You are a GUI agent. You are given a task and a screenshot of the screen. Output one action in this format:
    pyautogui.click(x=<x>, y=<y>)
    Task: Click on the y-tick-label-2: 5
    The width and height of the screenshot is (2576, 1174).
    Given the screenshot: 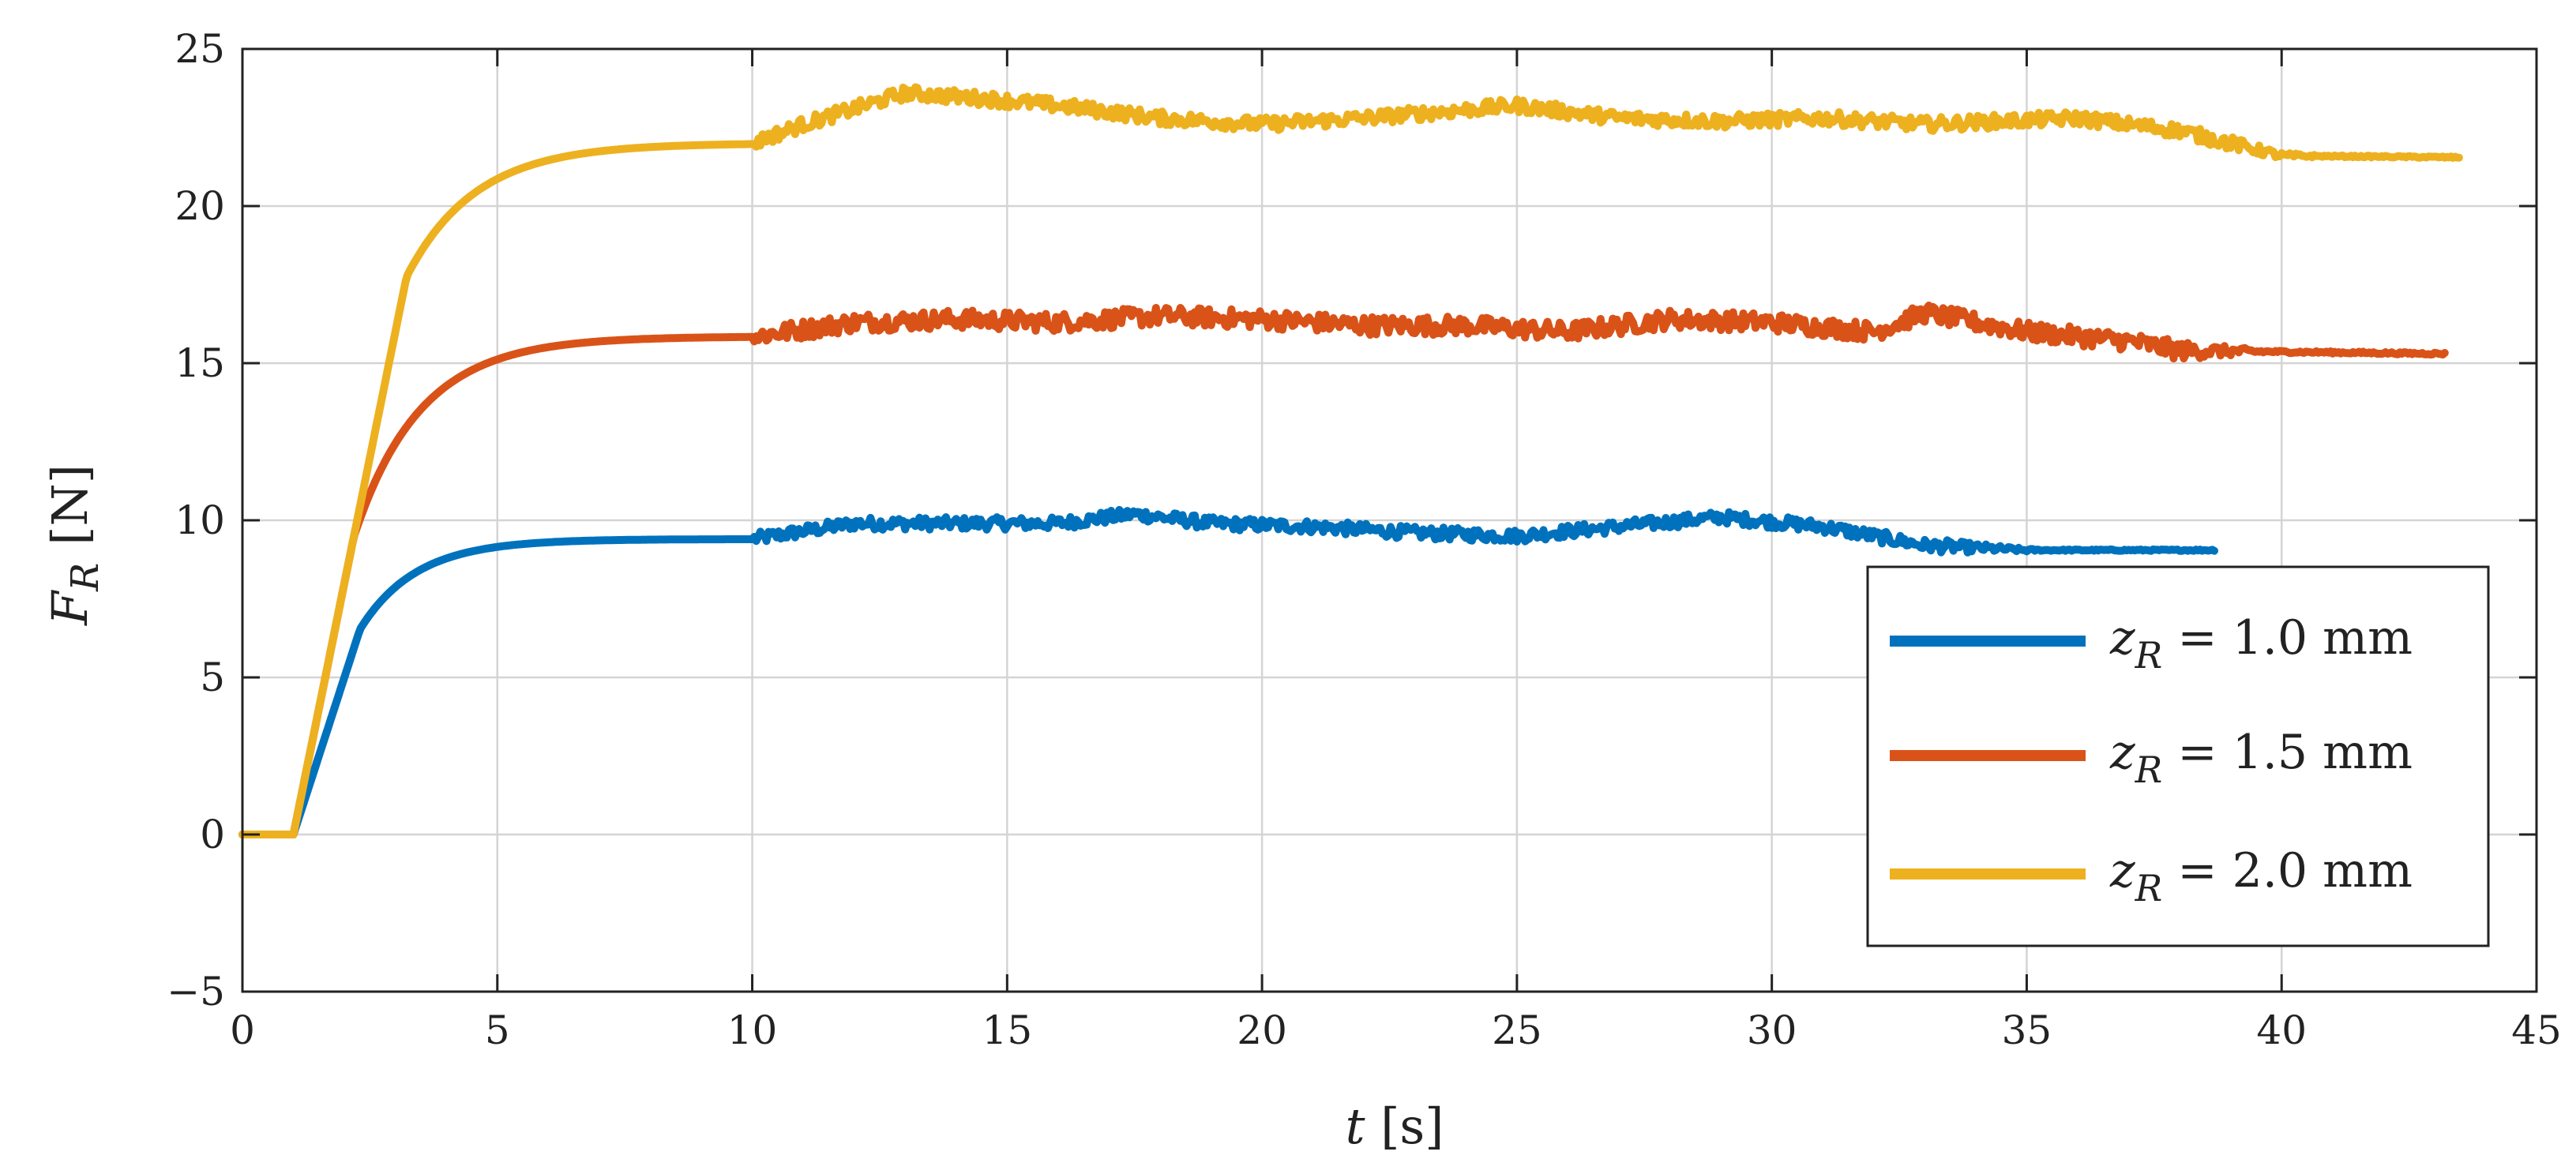 What is the action you would take?
    pyautogui.click(x=212, y=677)
    